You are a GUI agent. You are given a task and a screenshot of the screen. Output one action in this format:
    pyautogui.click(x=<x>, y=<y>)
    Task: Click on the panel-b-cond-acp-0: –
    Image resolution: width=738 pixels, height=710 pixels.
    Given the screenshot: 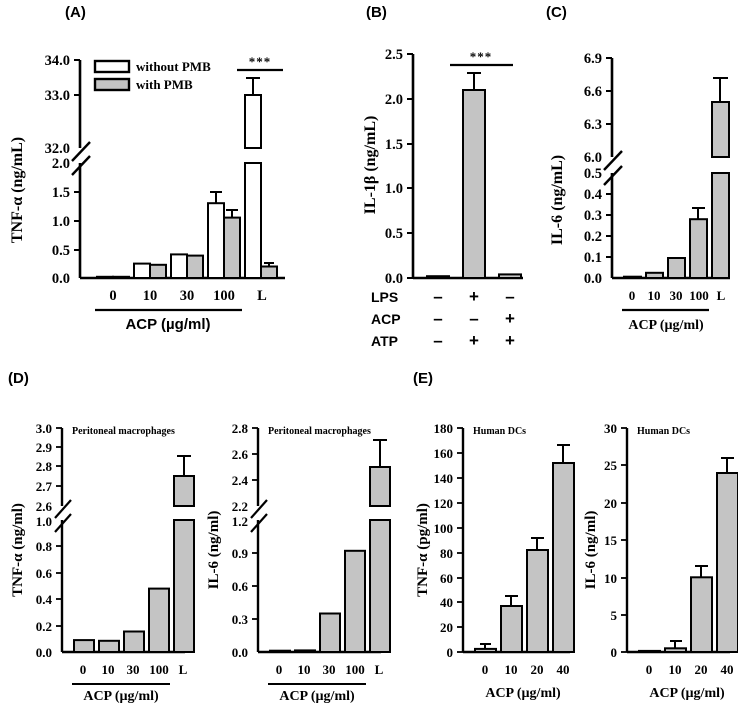 What is the action you would take?
    pyautogui.click(x=437, y=318)
    